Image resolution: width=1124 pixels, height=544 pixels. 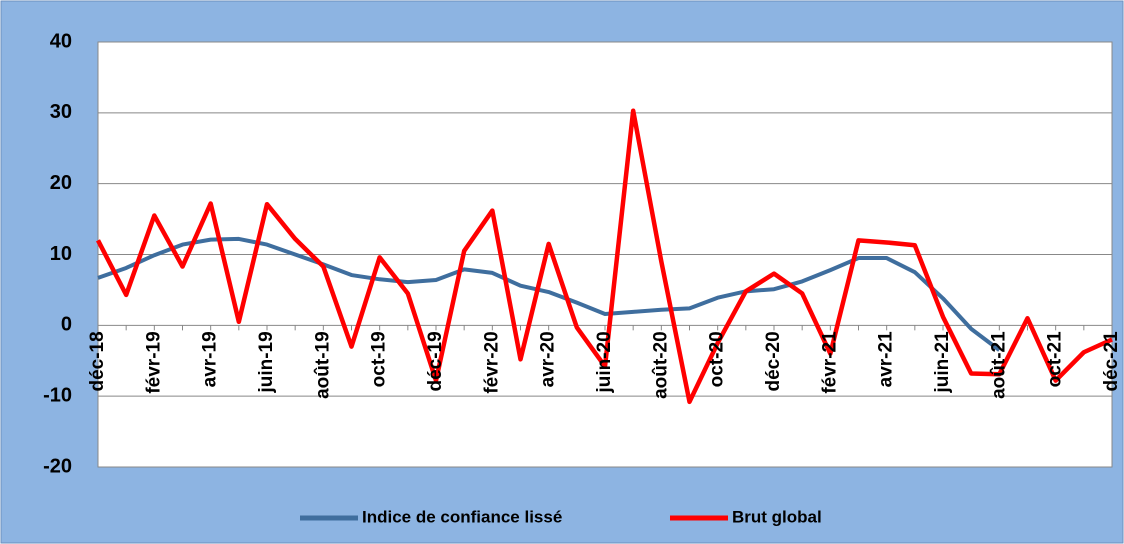 What do you see at coordinates (57, 466) in the screenshot?
I see `y-tick-label: -20` at bounding box center [57, 466].